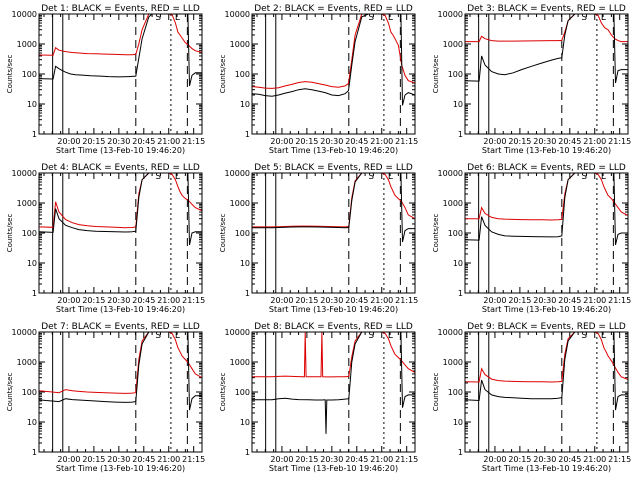  What do you see at coordinates (333, 327) in the screenshot?
I see `panel-title: Det 8: BLACK = Events, RED = LLD` at bounding box center [333, 327].